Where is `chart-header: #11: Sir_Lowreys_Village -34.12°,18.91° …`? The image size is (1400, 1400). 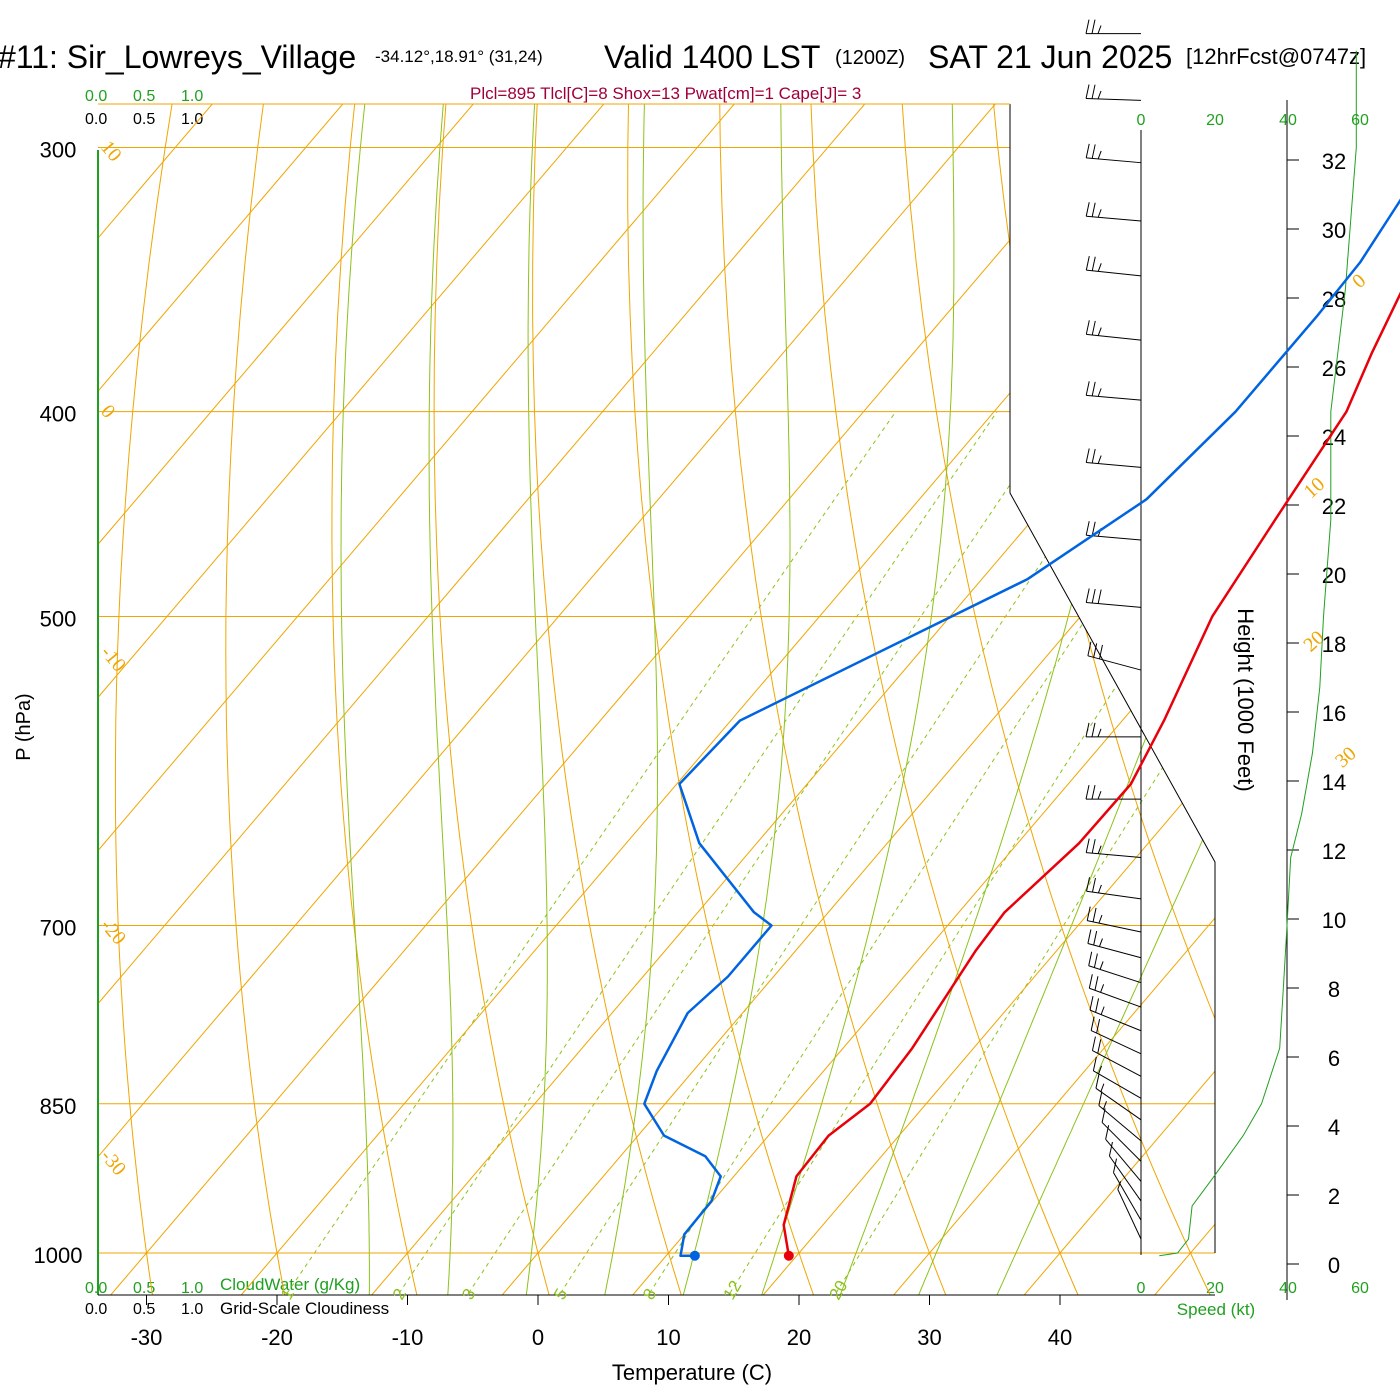 chart-header: #11: Sir_Lowreys_Village -34.12°,18.91° … is located at coordinates (683, 71).